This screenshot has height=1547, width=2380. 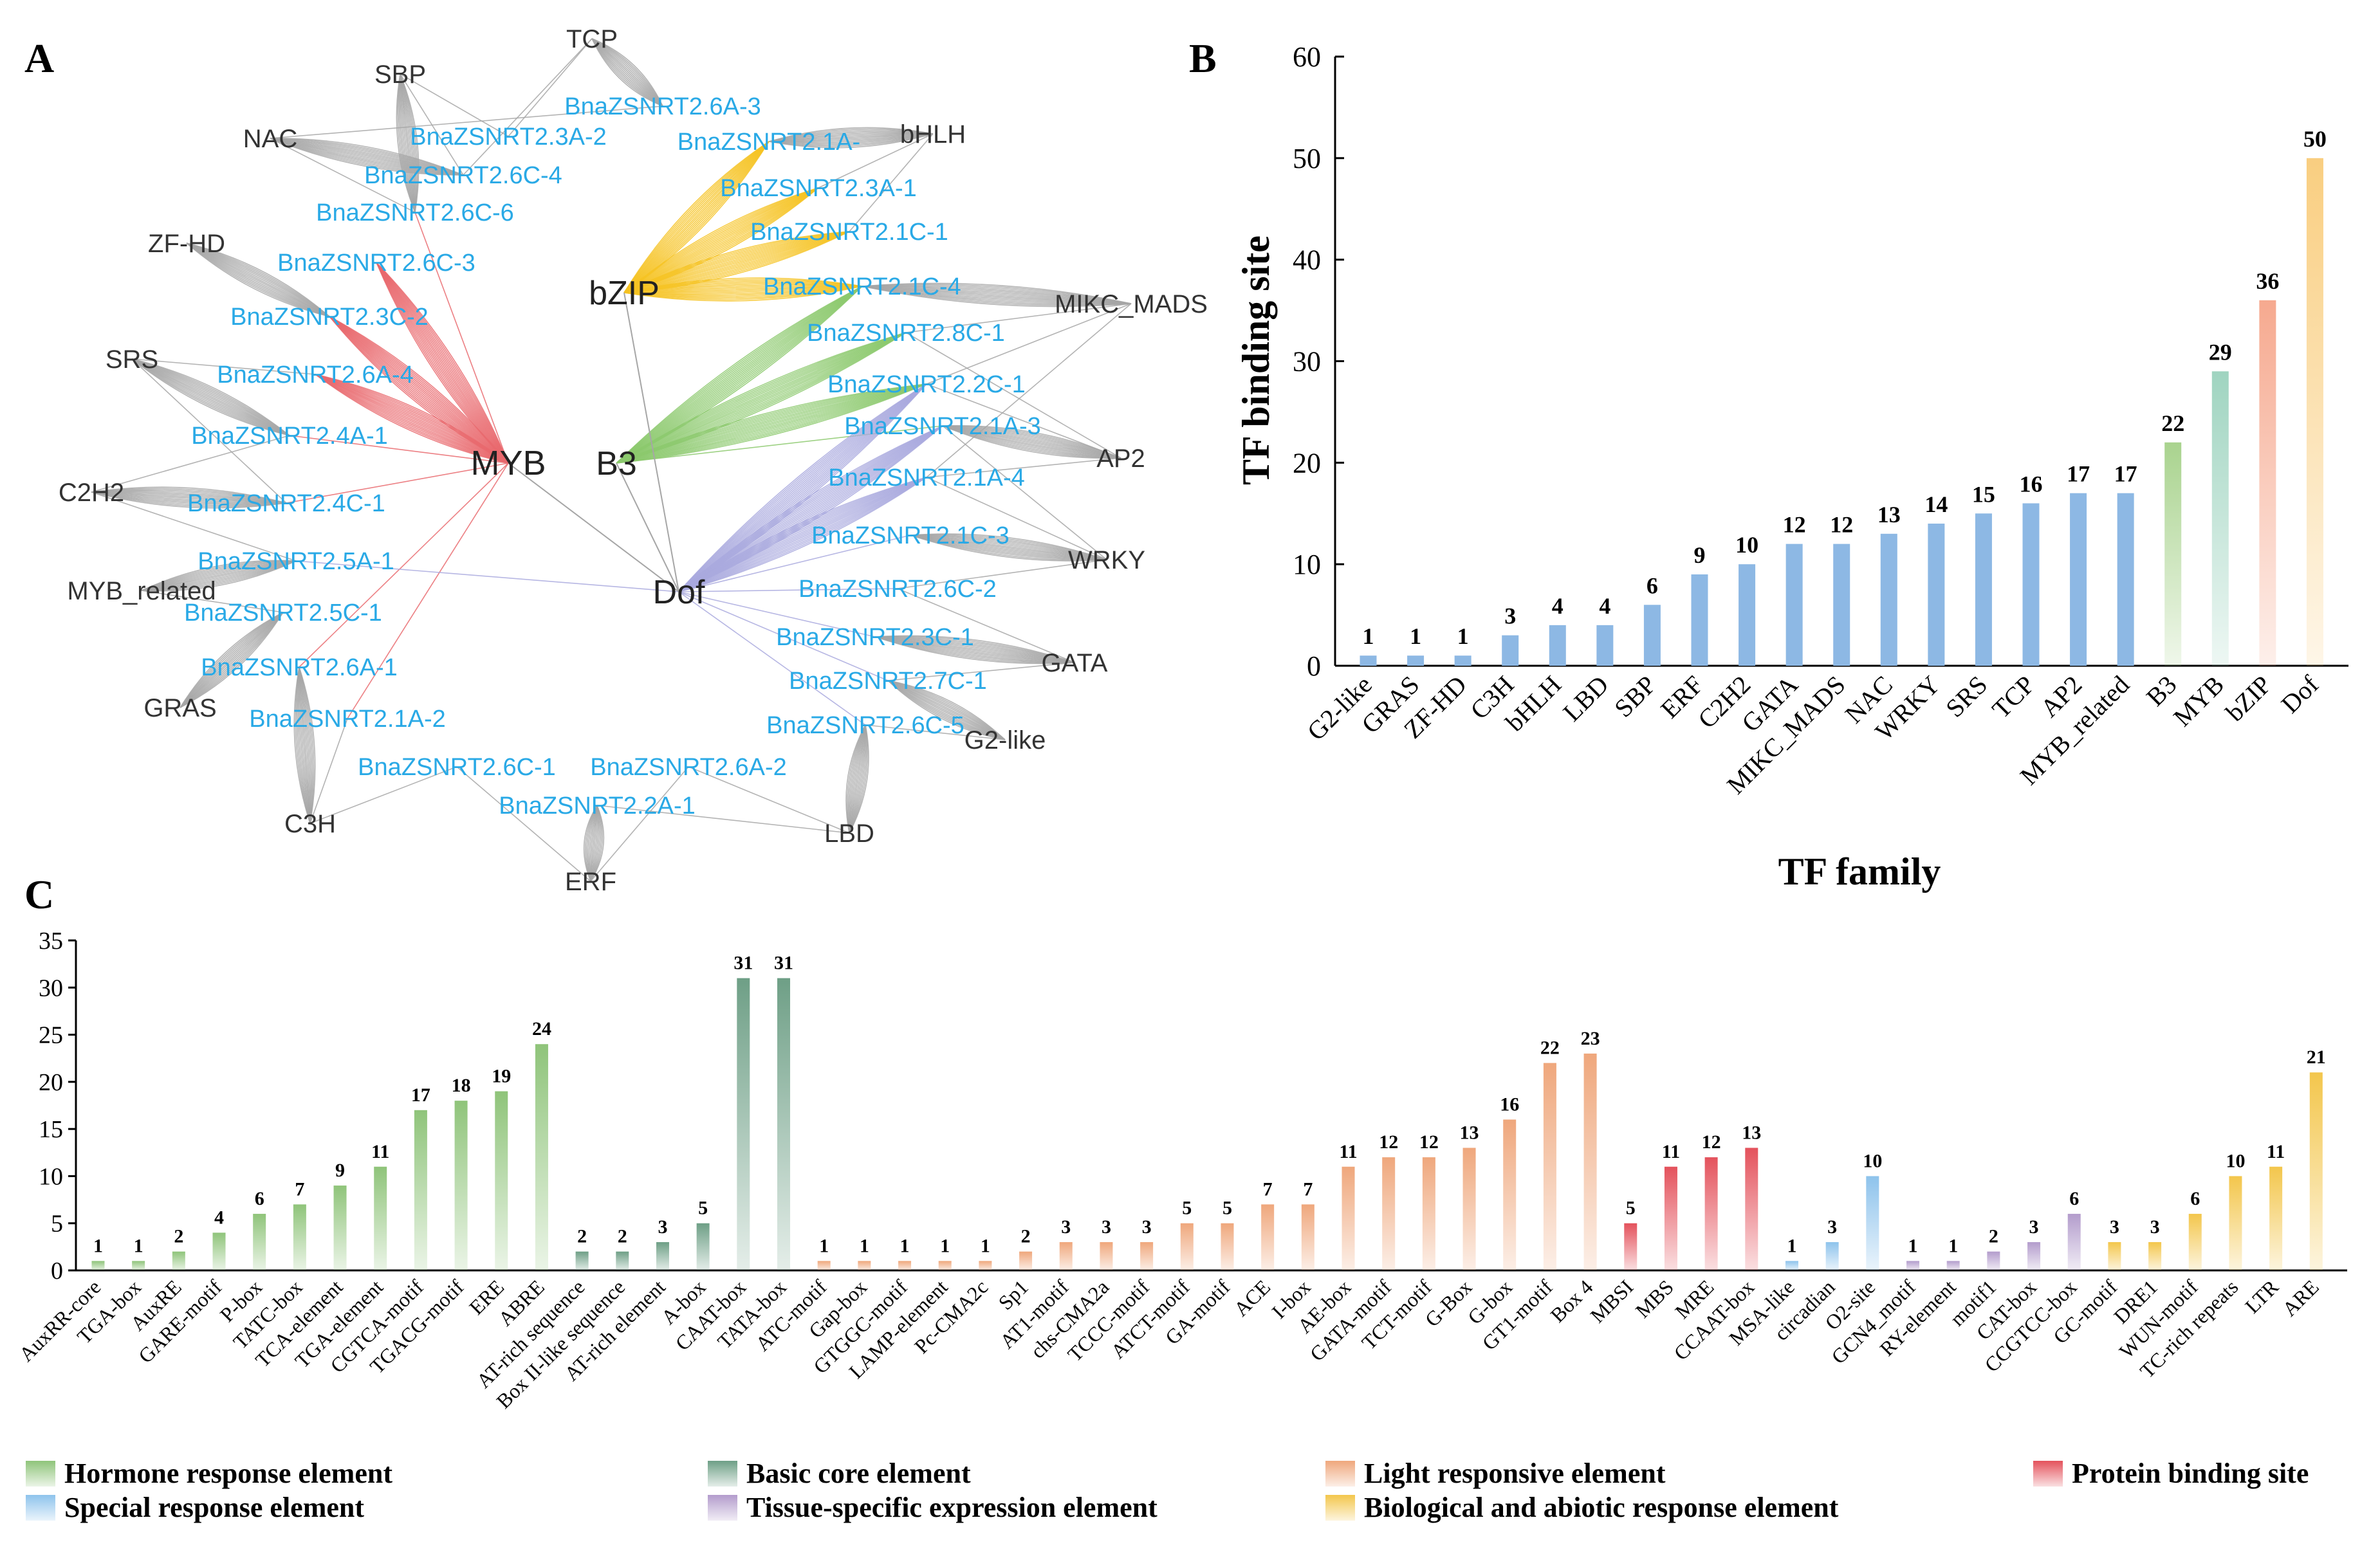 What do you see at coordinates (1558, 606) in the screenshot?
I see `b-value-label: 4` at bounding box center [1558, 606].